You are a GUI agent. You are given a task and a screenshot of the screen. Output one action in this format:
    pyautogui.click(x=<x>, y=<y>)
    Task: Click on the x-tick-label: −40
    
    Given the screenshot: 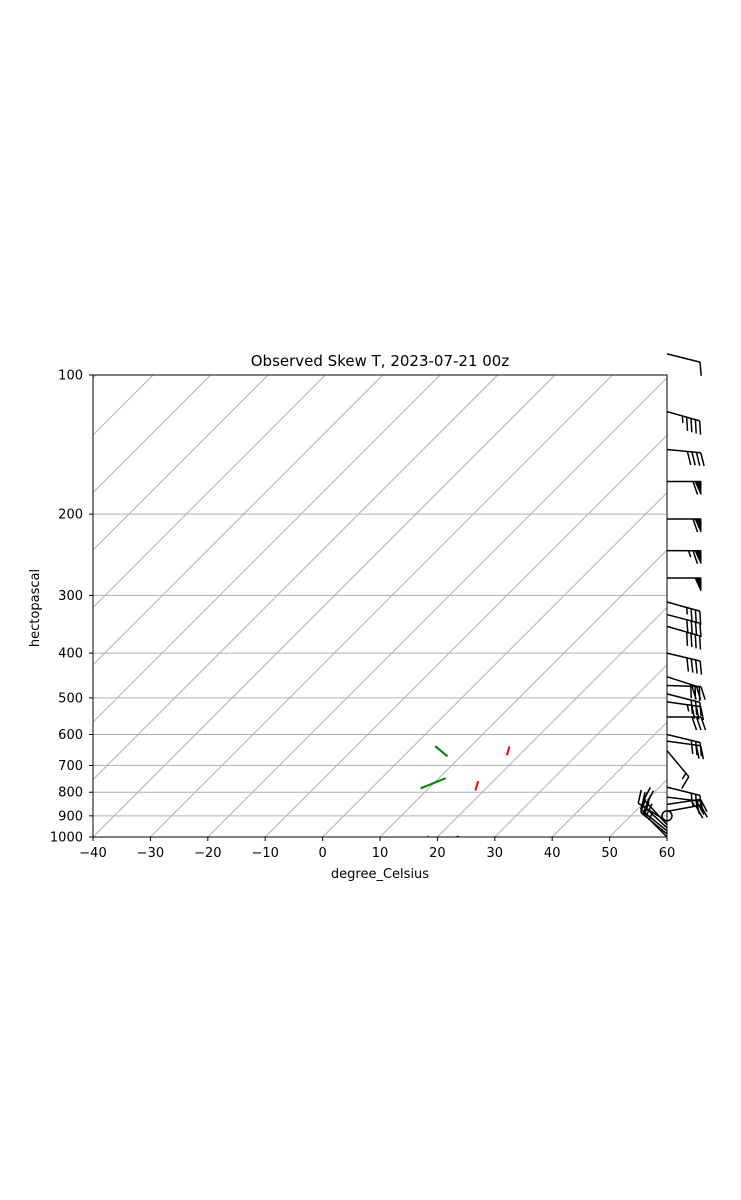 What is the action you would take?
    pyautogui.click(x=92, y=853)
    